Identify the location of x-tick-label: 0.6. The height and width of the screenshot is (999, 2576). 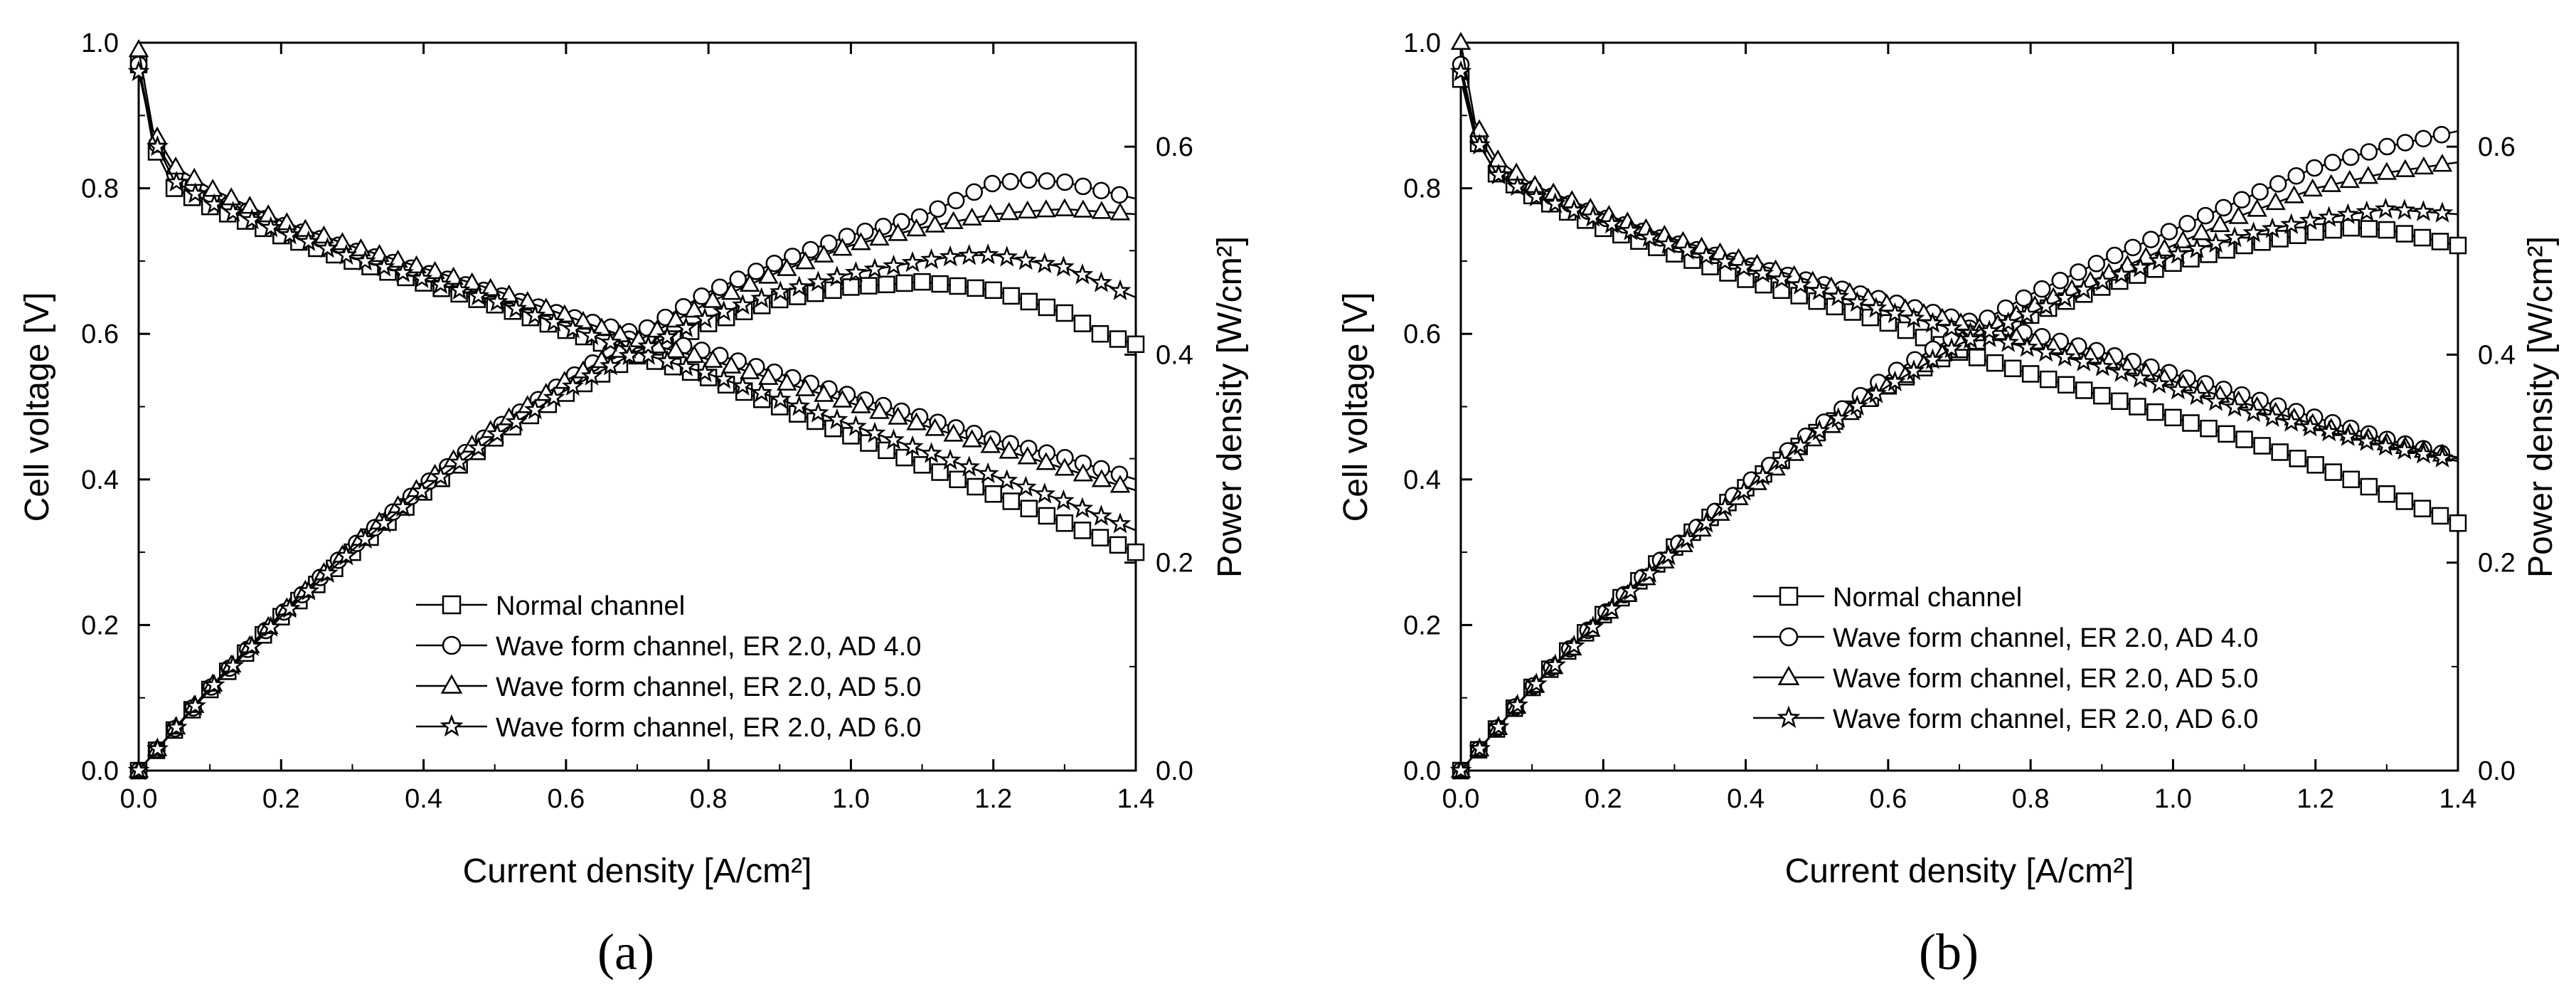
(1888, 799).